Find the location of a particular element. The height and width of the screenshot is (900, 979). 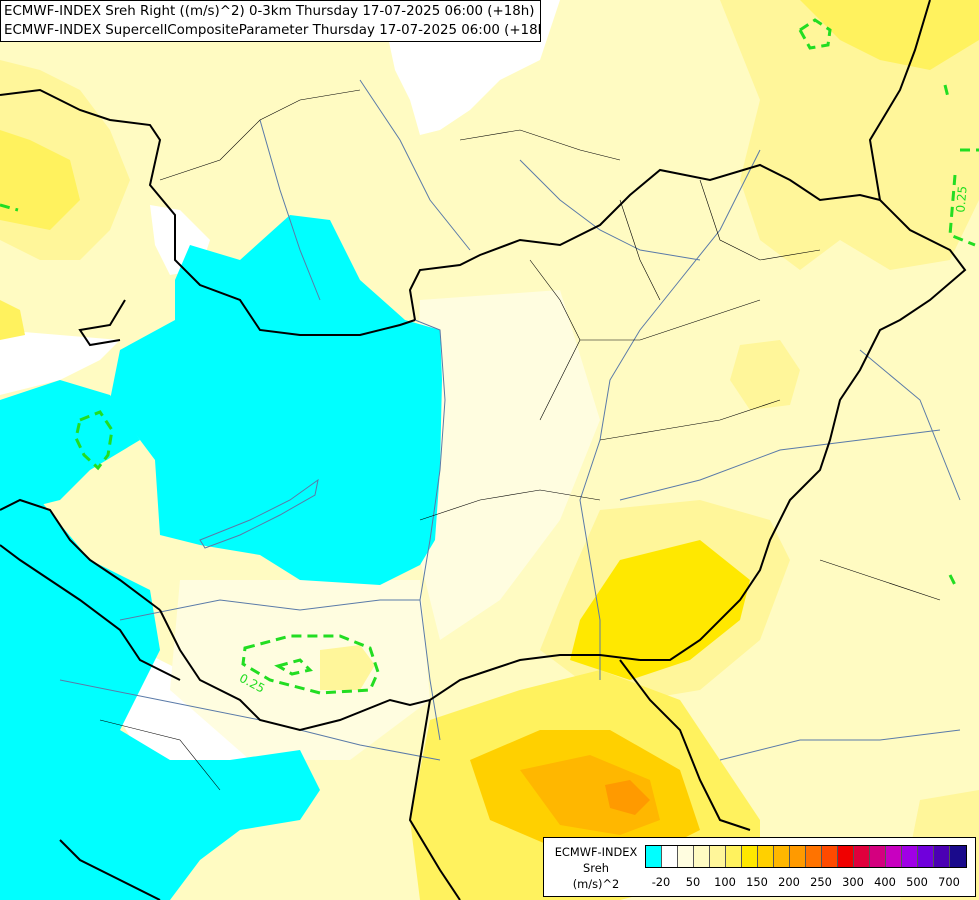

yellow-area-east-blob is located at coordinates (765, 375).